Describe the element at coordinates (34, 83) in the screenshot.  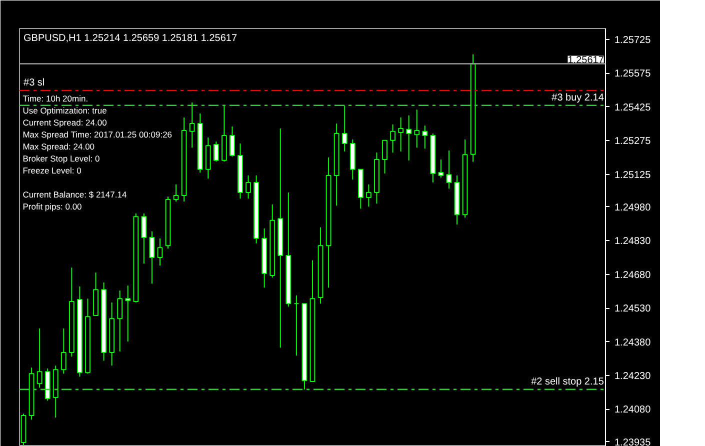
I see `ref-line-label: #3 sl` at that location.